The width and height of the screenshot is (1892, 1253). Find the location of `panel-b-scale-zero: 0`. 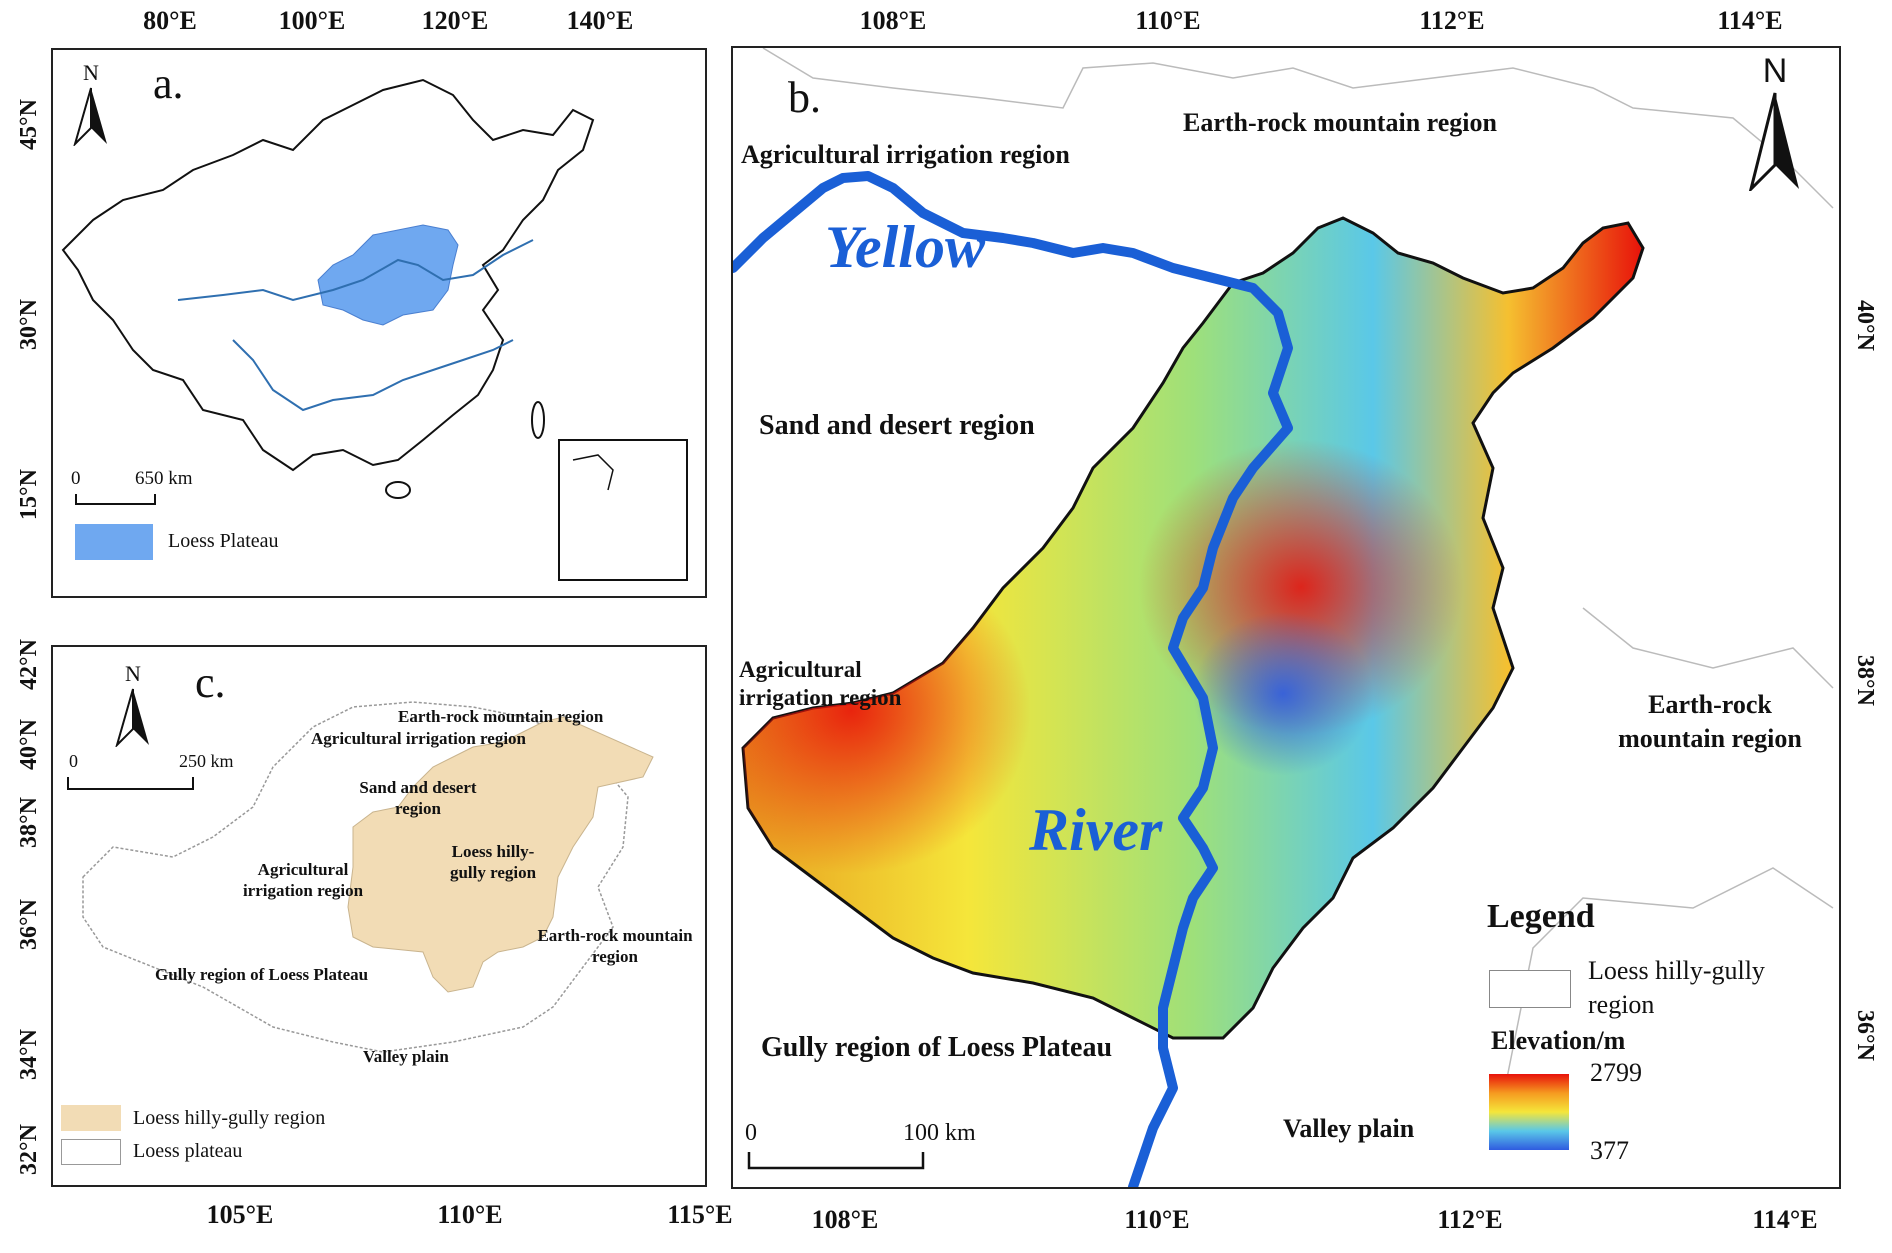

panel-b-scale-zero: 0 is located at coordinates (751, 1133).